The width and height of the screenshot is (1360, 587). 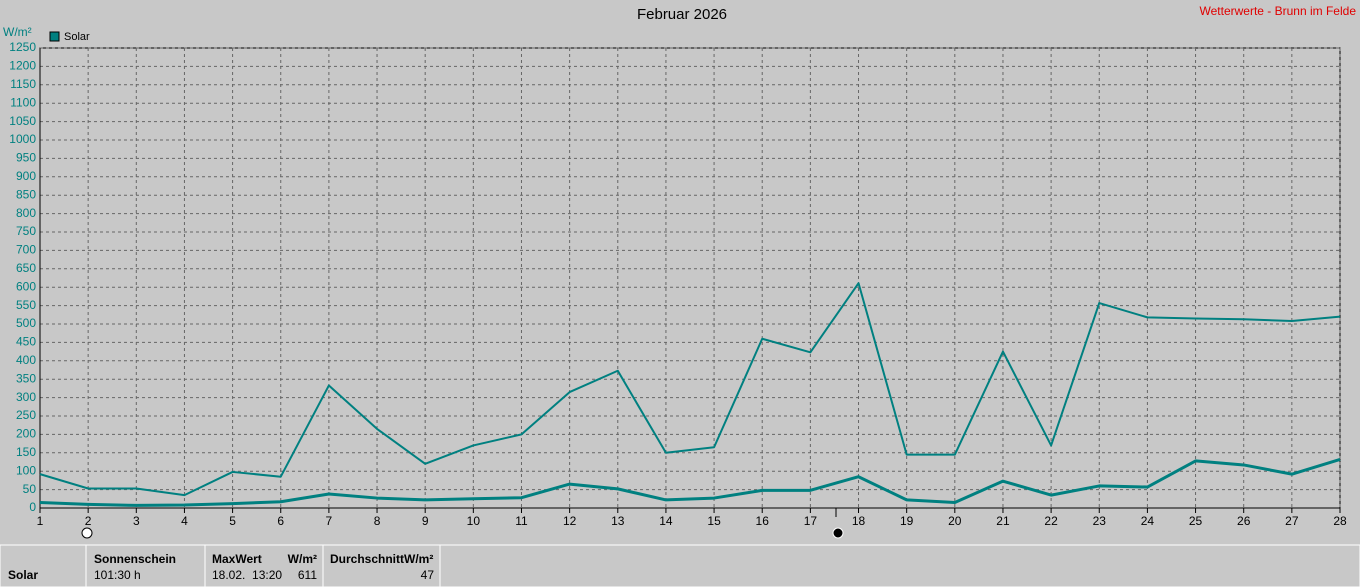 I want to click on chart-title: Februar 2026, so click(x=682, y=14).